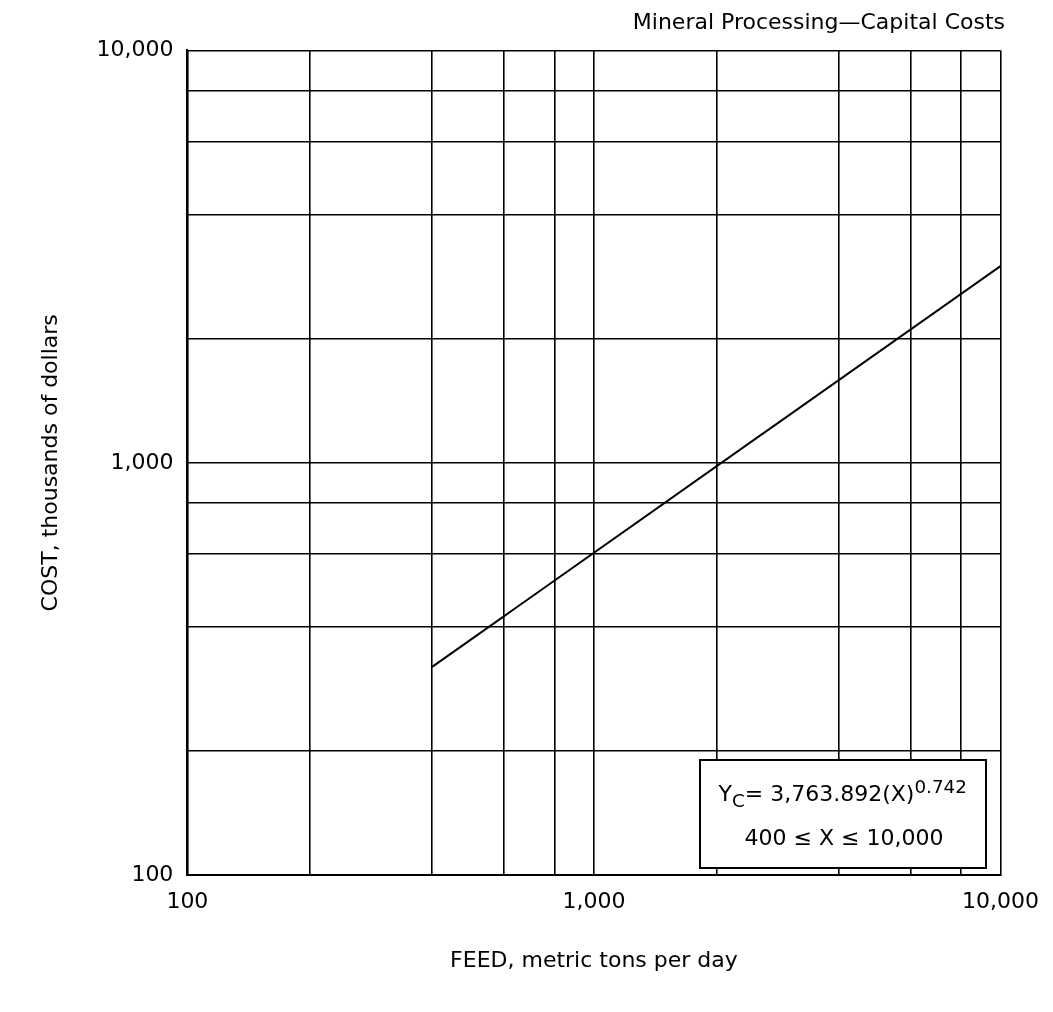 Image resolution: width=1053 pixels, height=1012 pixels. I want to click on chart-title: Mineral Processing—Capital Costs, so click(818, 21).